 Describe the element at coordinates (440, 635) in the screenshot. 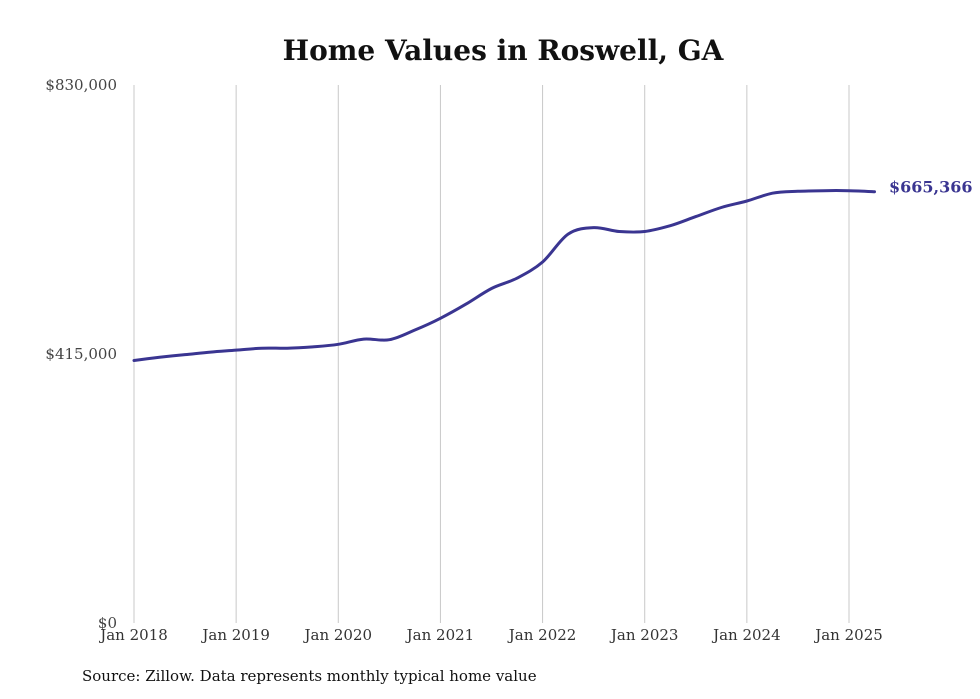

I see `x-tick-label: Jan 2021` at that location.